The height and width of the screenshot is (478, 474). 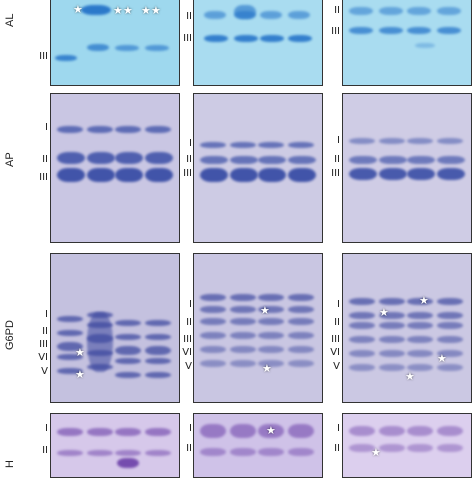 What do you see at coordinates (258, 445) in the screenshot?
I see `gel-panel-h-2: ★` at bounding box center [258, 445].